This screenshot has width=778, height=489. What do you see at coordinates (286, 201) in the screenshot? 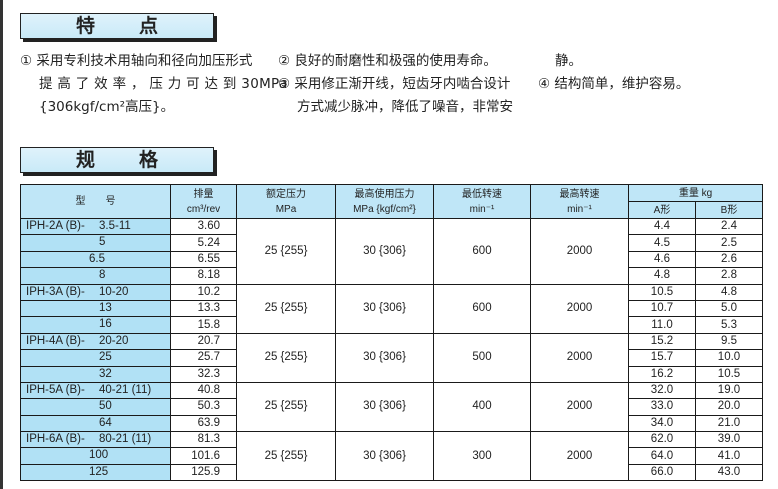
I see `header-rated-pressure: 额定压力 MPa` at bounding box center [286, 201].